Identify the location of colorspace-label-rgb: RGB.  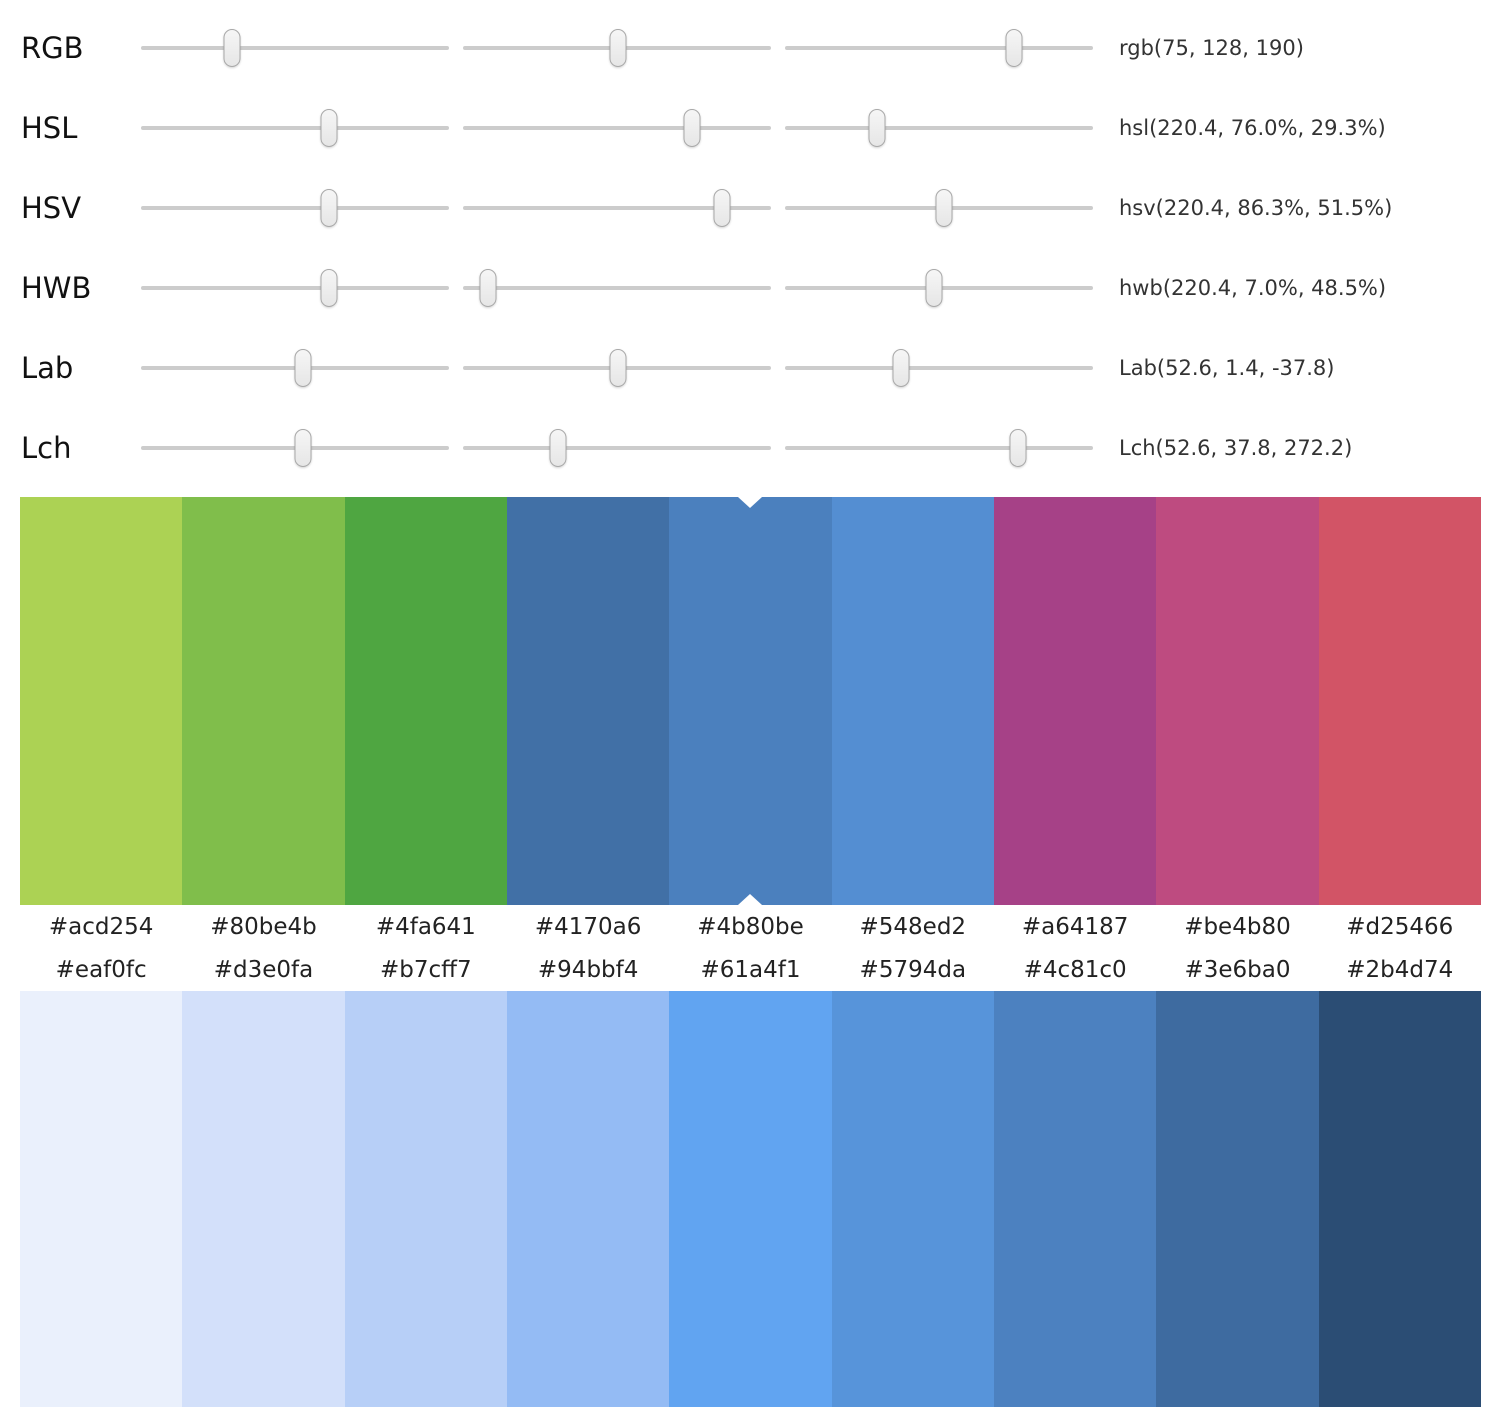
(52, 48).